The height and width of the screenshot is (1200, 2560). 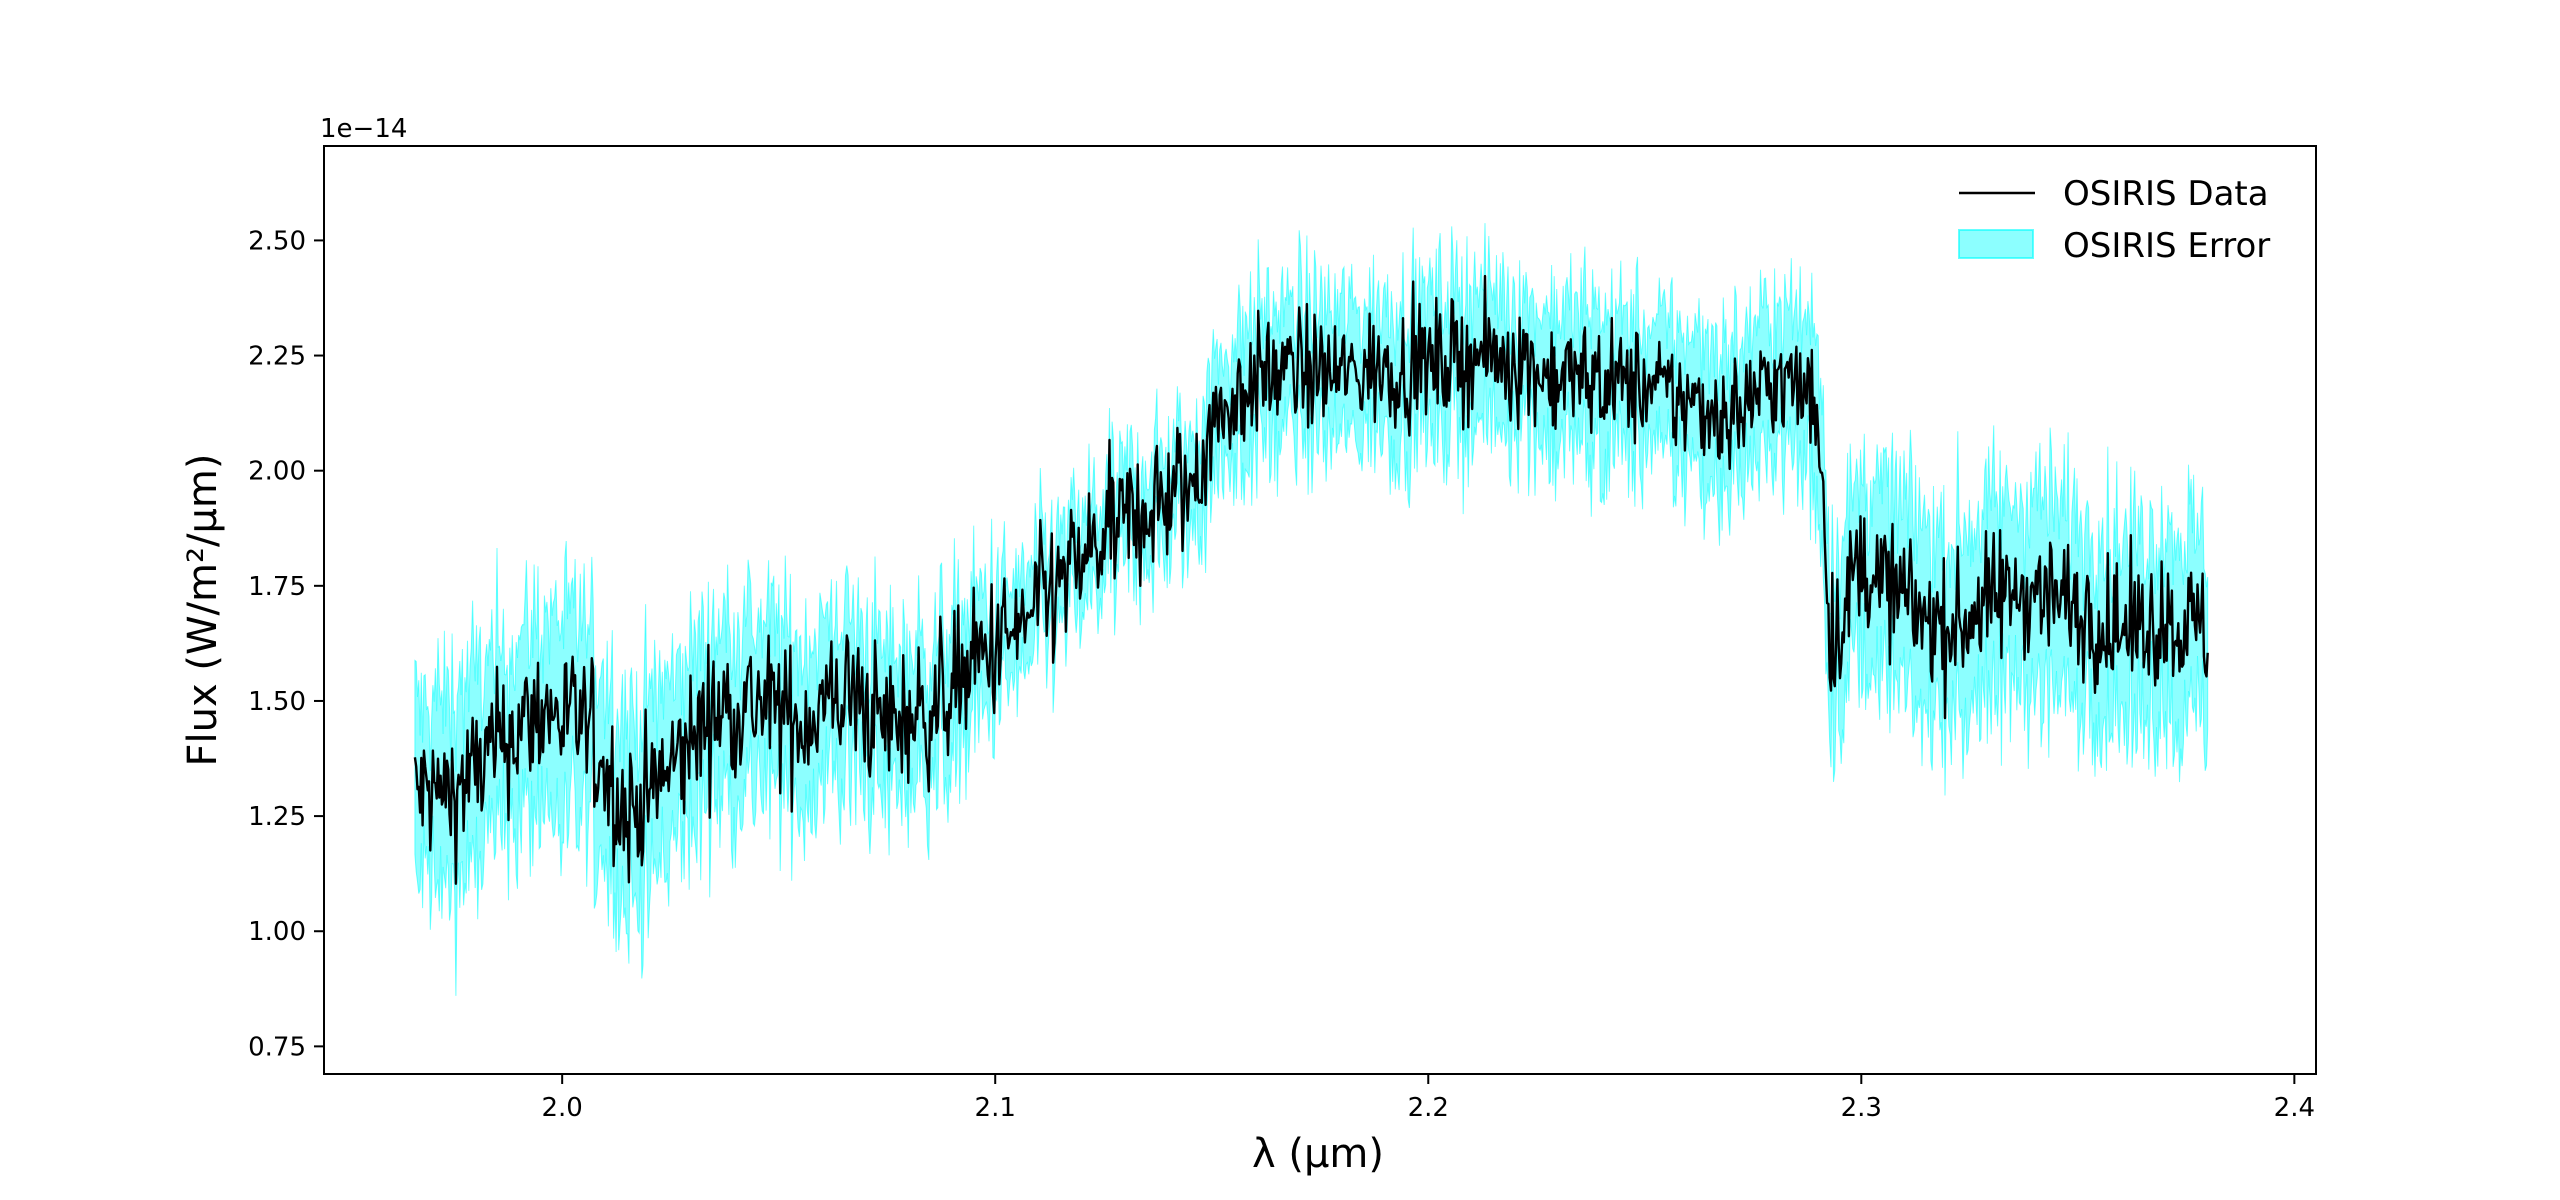 I want to click on x-tick-label: 2.3, so click(x=1861, y=1108).